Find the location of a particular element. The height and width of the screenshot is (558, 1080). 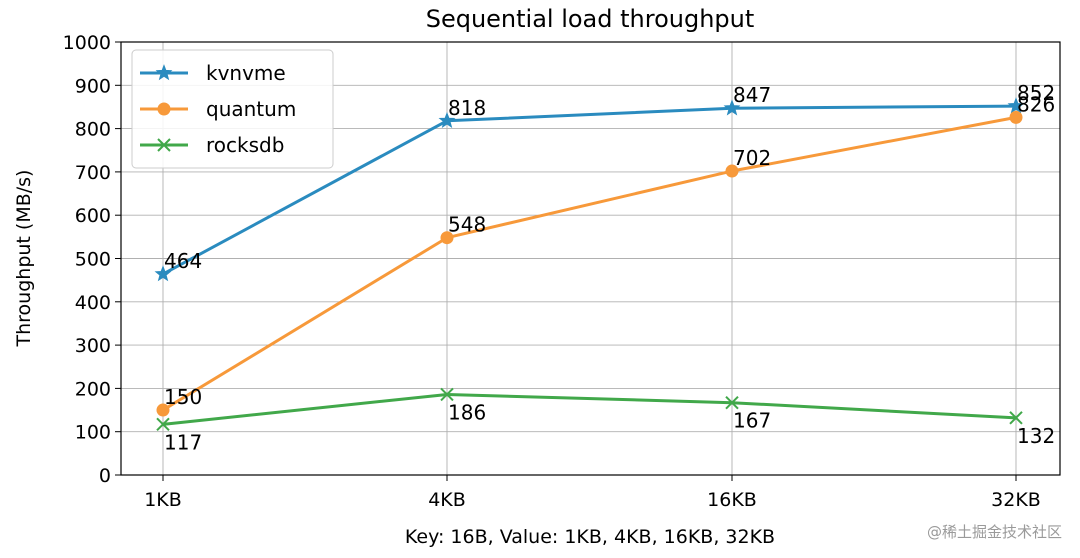

data-label-rocksdb: 186 is located at coordinates (467, 412).